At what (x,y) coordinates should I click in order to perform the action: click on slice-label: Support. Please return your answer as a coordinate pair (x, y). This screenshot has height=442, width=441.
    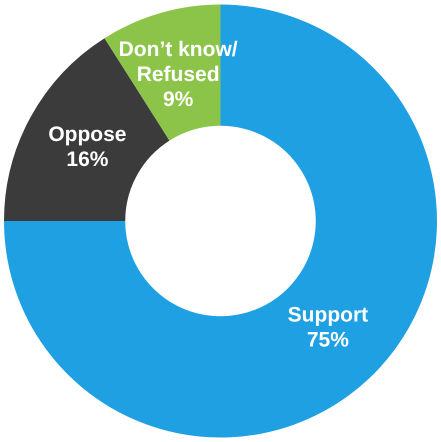
    Looking at the image, I should click on (328, 315).